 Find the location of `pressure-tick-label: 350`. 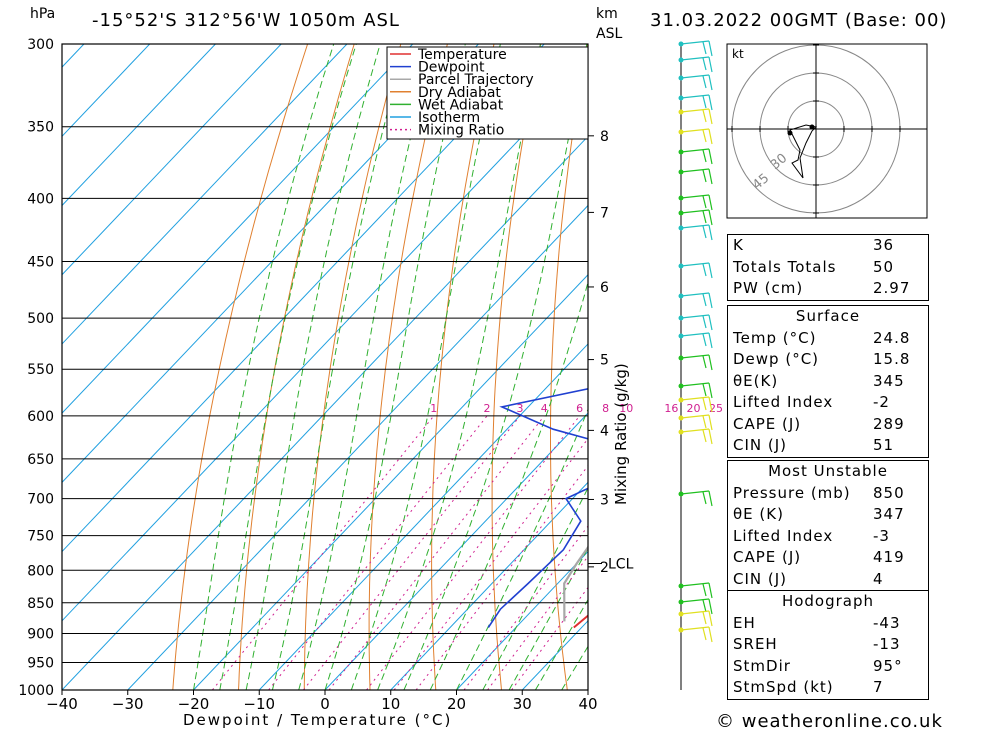

pressure-tick-label: 350 is located at coordinates (40, 128).